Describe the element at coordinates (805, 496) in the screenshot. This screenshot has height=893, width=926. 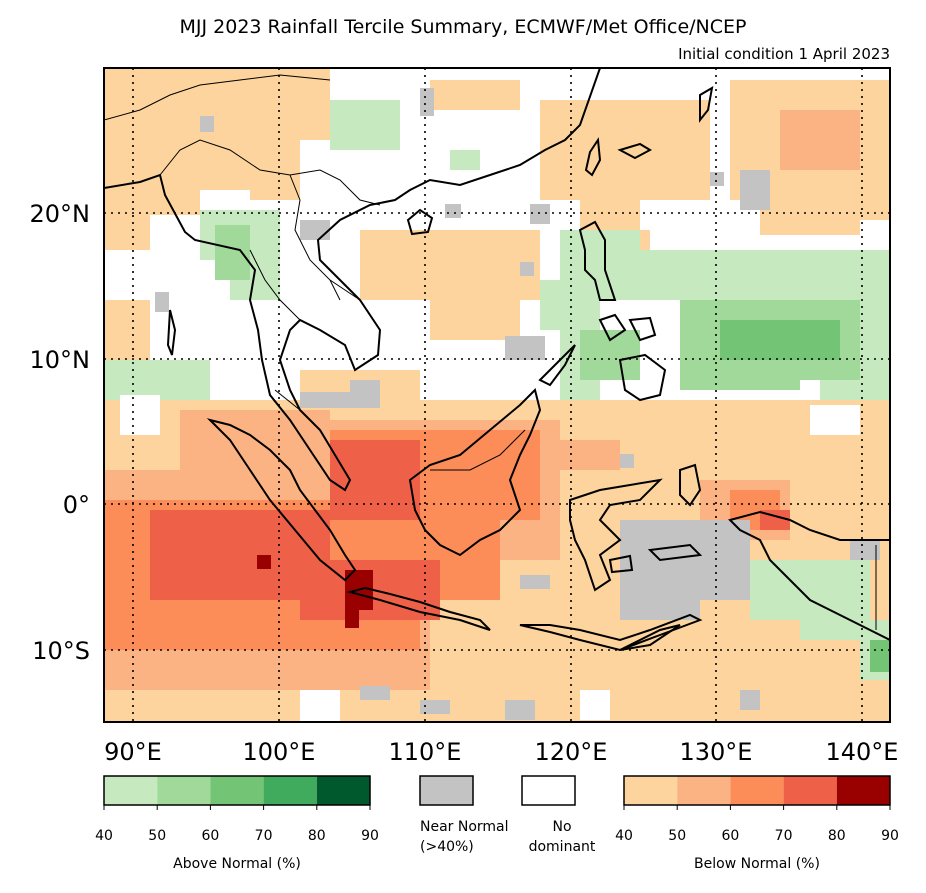
I see `above-normal-60-70-region` at that location.